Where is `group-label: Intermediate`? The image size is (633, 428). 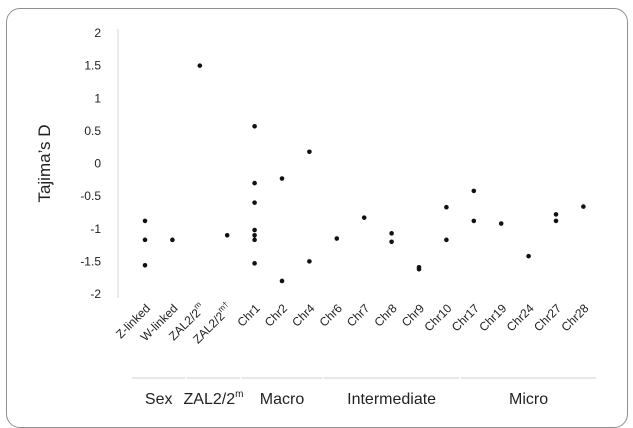
group-label: Intermediate is located at coordinates (391, 399).